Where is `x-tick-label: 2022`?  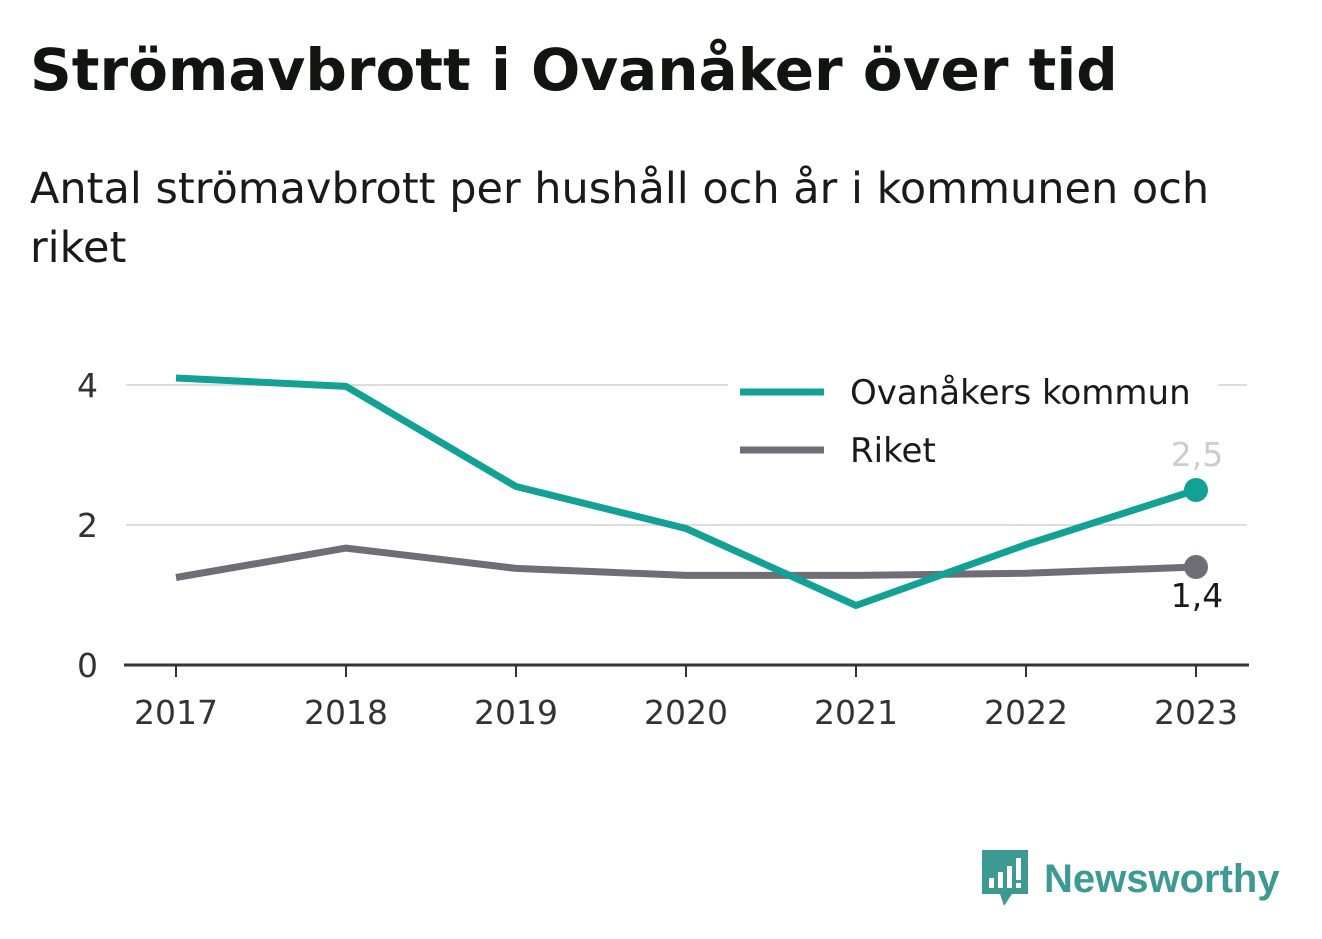 x-tick-label: 2022 is located at coordinates (1026, 712).